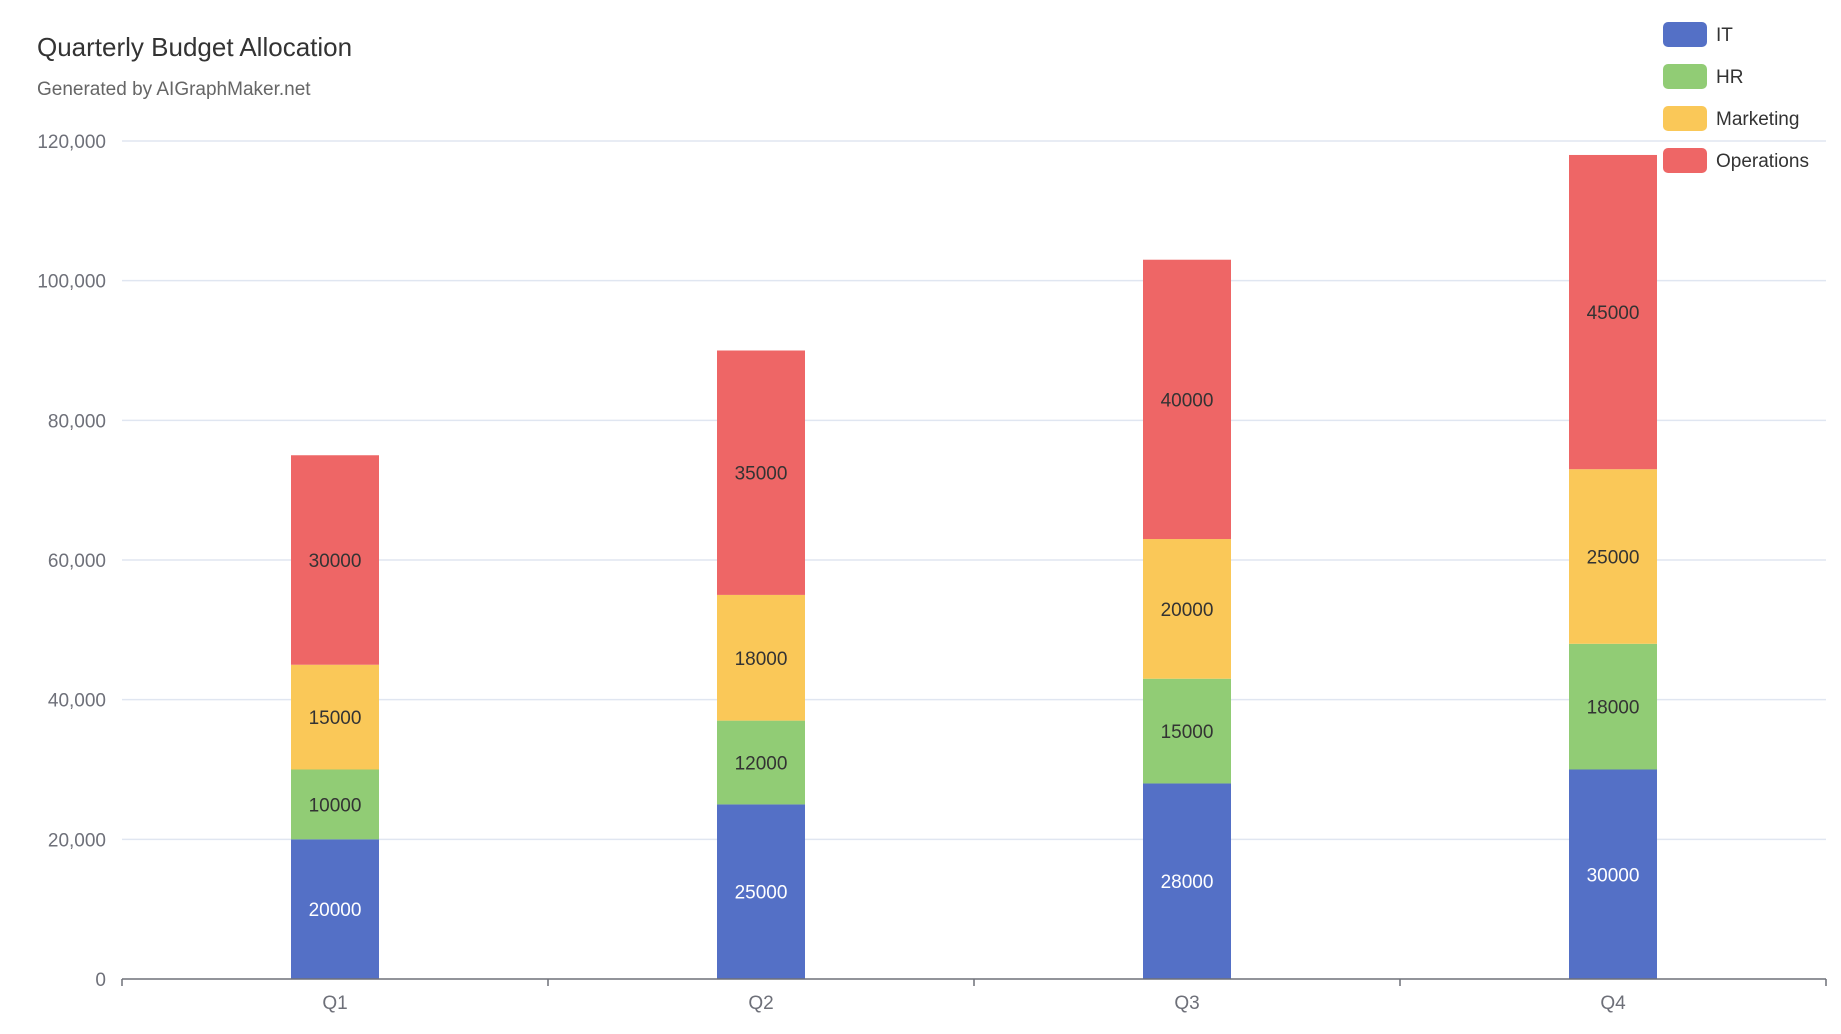 This screenshot has width=1841, height=1034. I want to click on data-label-hr-q4: 18000, so click(1613, 708).